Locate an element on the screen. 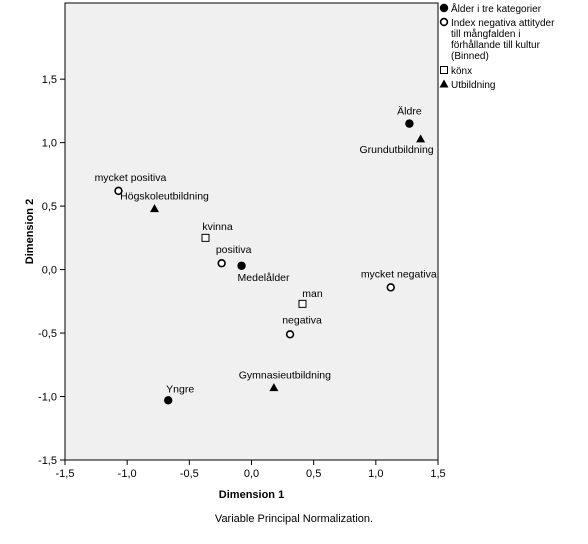 The image size is (588, 544). legend-label: könx is located at coordinates (461, 71).